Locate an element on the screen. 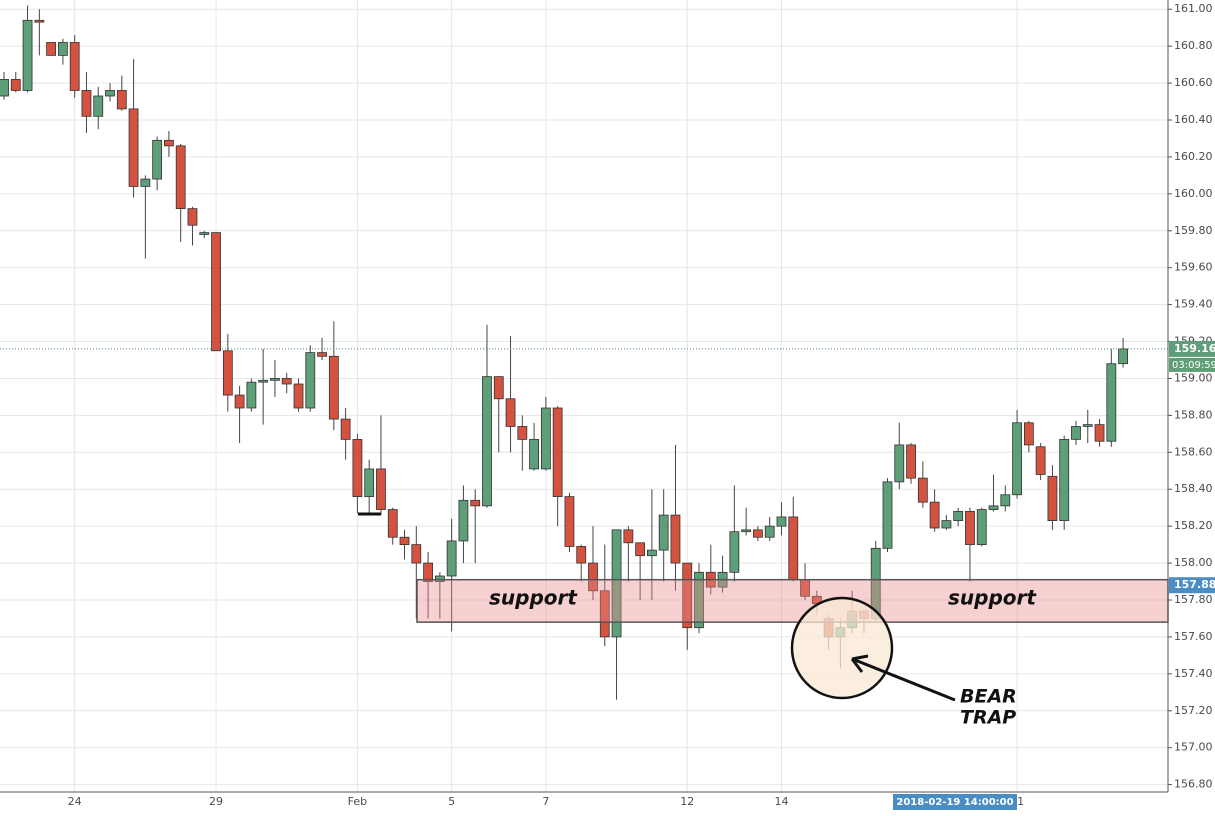 The height and width of the screenshot is (816, 1215). x-tick-label: 24 is located at coordinates (75, 801).